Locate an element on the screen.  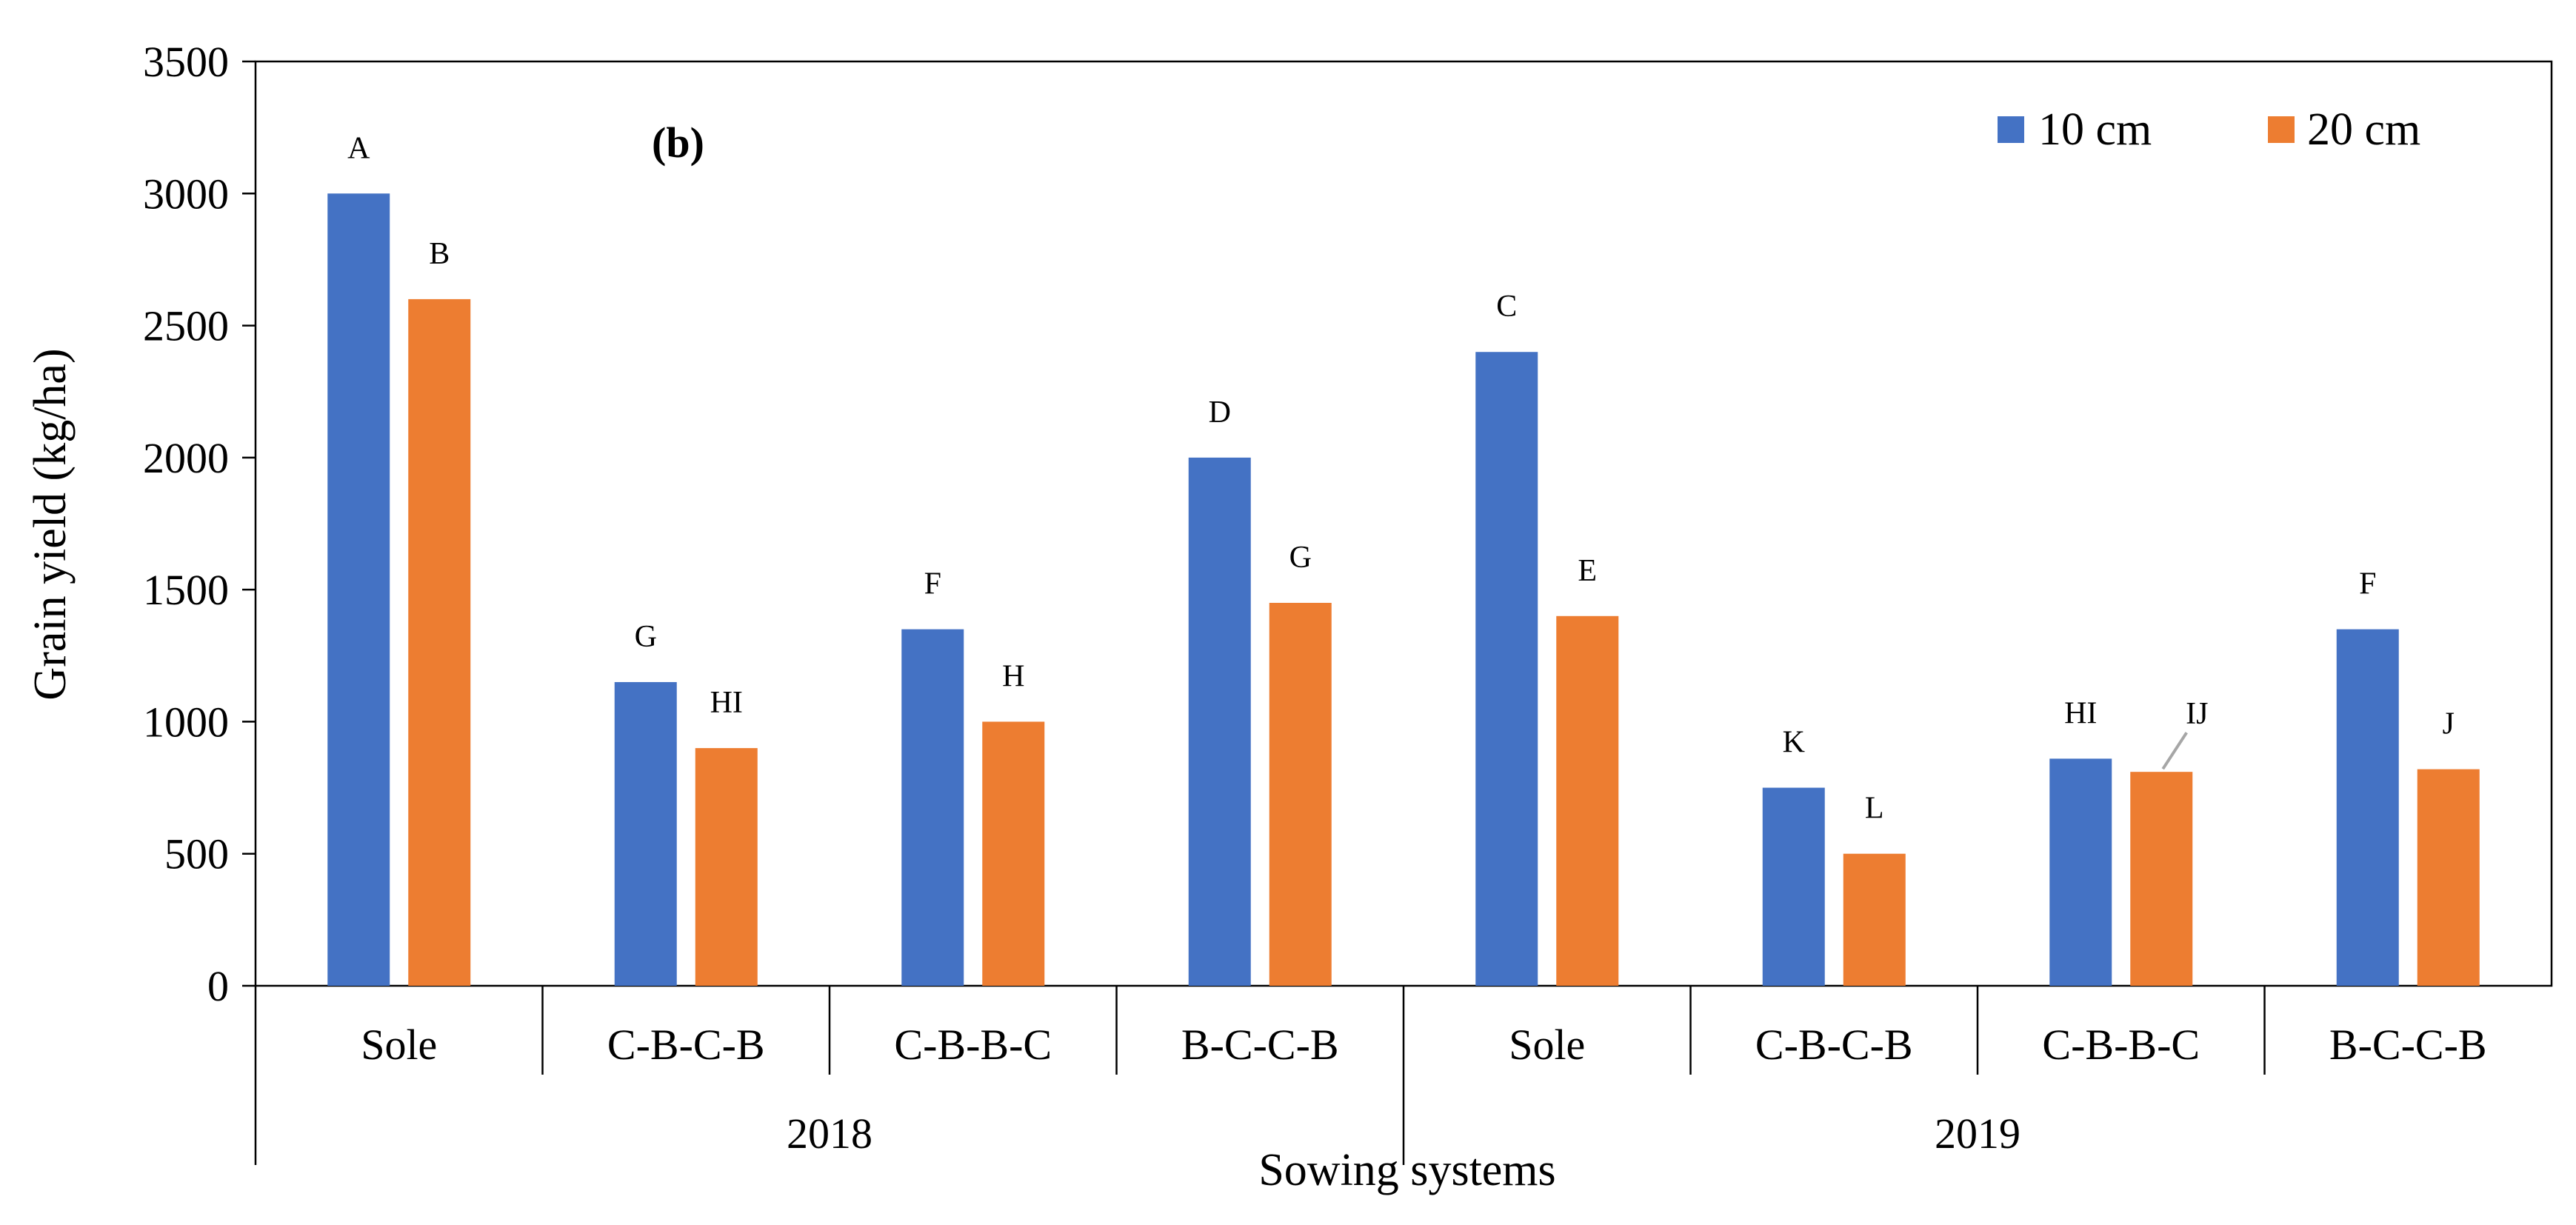
label-leader-line is located at coordinates (2174, 751).